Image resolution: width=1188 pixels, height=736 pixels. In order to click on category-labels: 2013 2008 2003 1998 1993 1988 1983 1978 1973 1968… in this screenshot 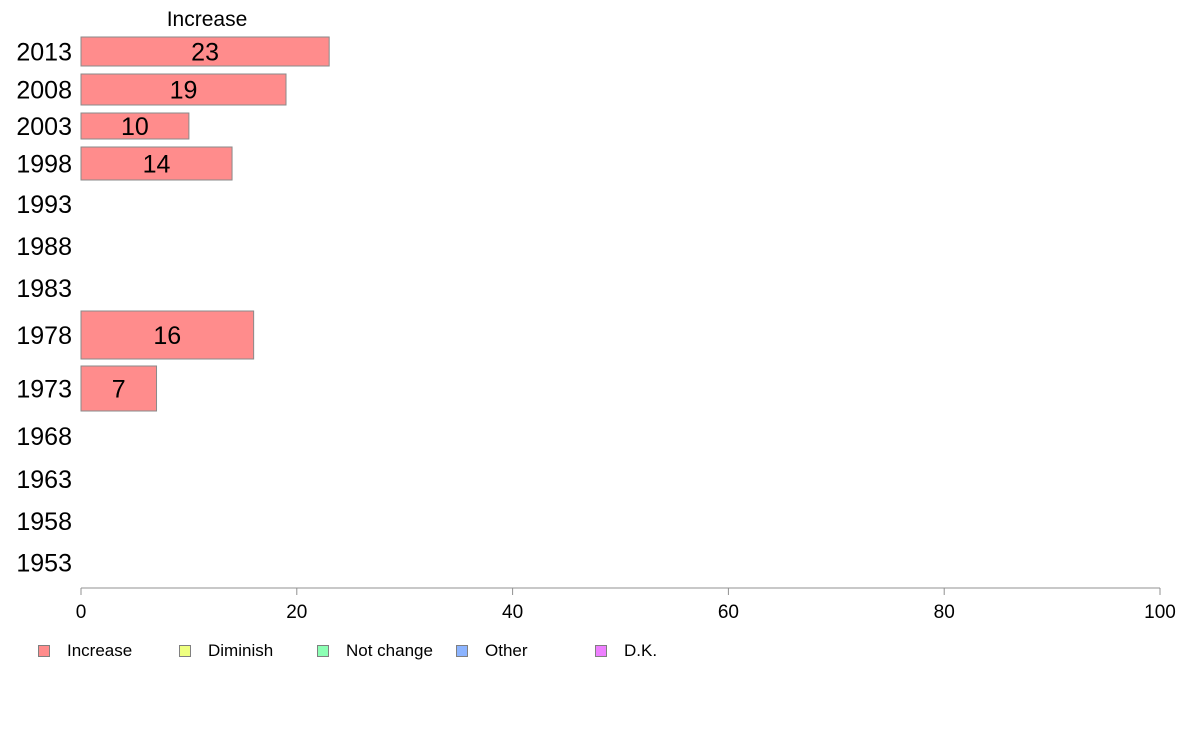, I will do `click(44, 308)`.